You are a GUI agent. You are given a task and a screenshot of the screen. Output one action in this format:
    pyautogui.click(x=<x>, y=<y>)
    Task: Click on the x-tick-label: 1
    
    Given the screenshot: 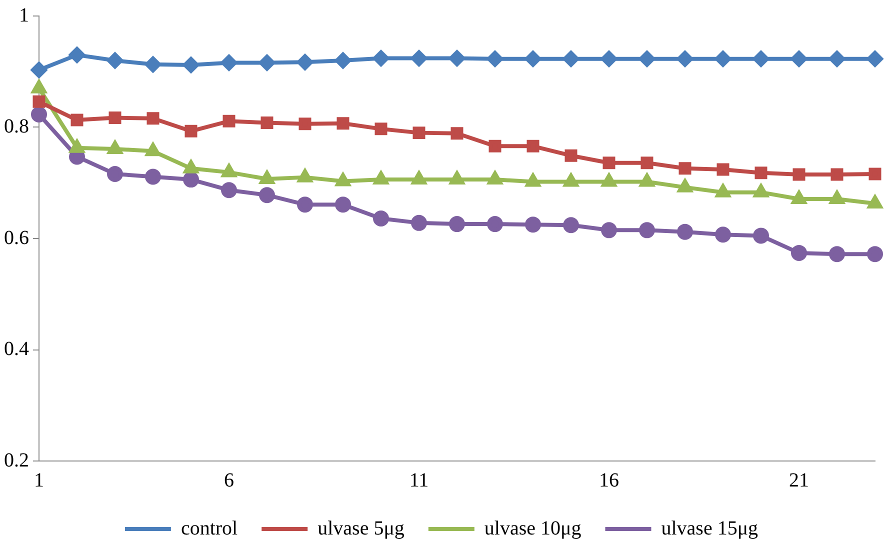 What is the action you would take?
    pyautogui.click(x=39, y=480)
    